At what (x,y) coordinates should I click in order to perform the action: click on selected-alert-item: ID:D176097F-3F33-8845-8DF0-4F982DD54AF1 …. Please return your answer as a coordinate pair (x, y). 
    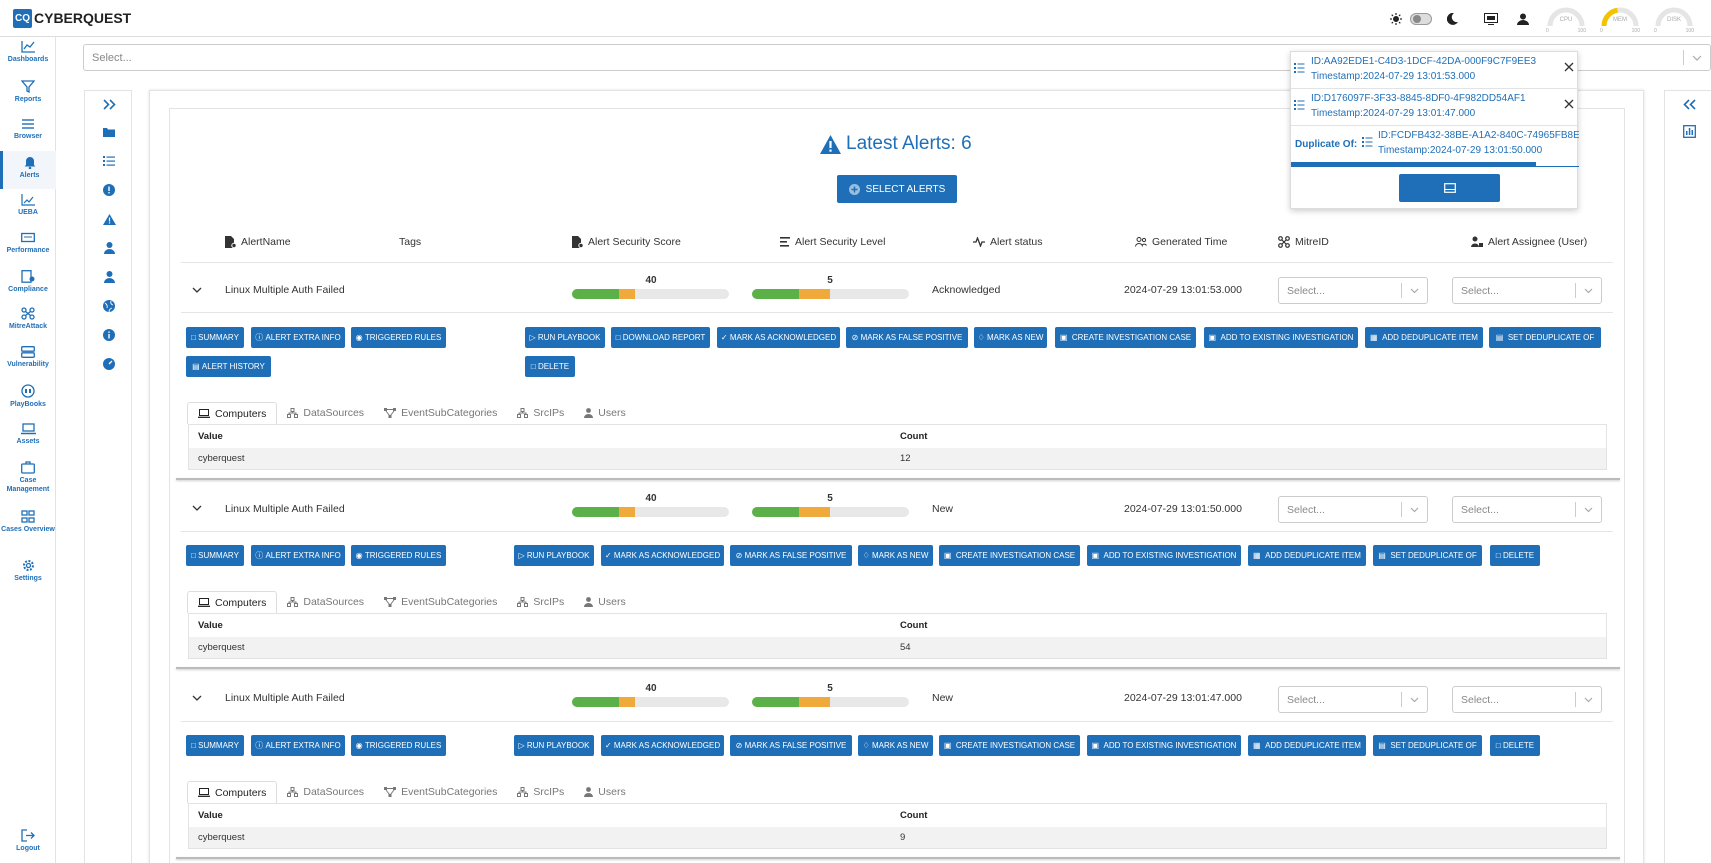
    Looking at the image, I should click on (1435, 107).